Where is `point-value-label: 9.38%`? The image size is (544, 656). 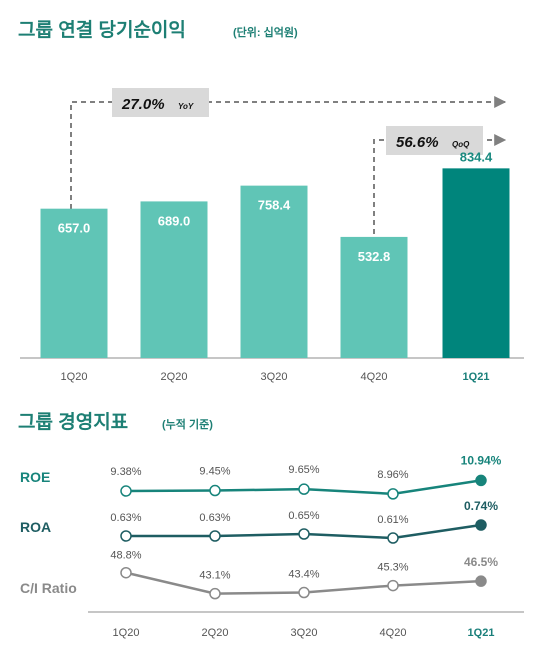
point-value-label: 9.38% is located at coordinates (125, 472).